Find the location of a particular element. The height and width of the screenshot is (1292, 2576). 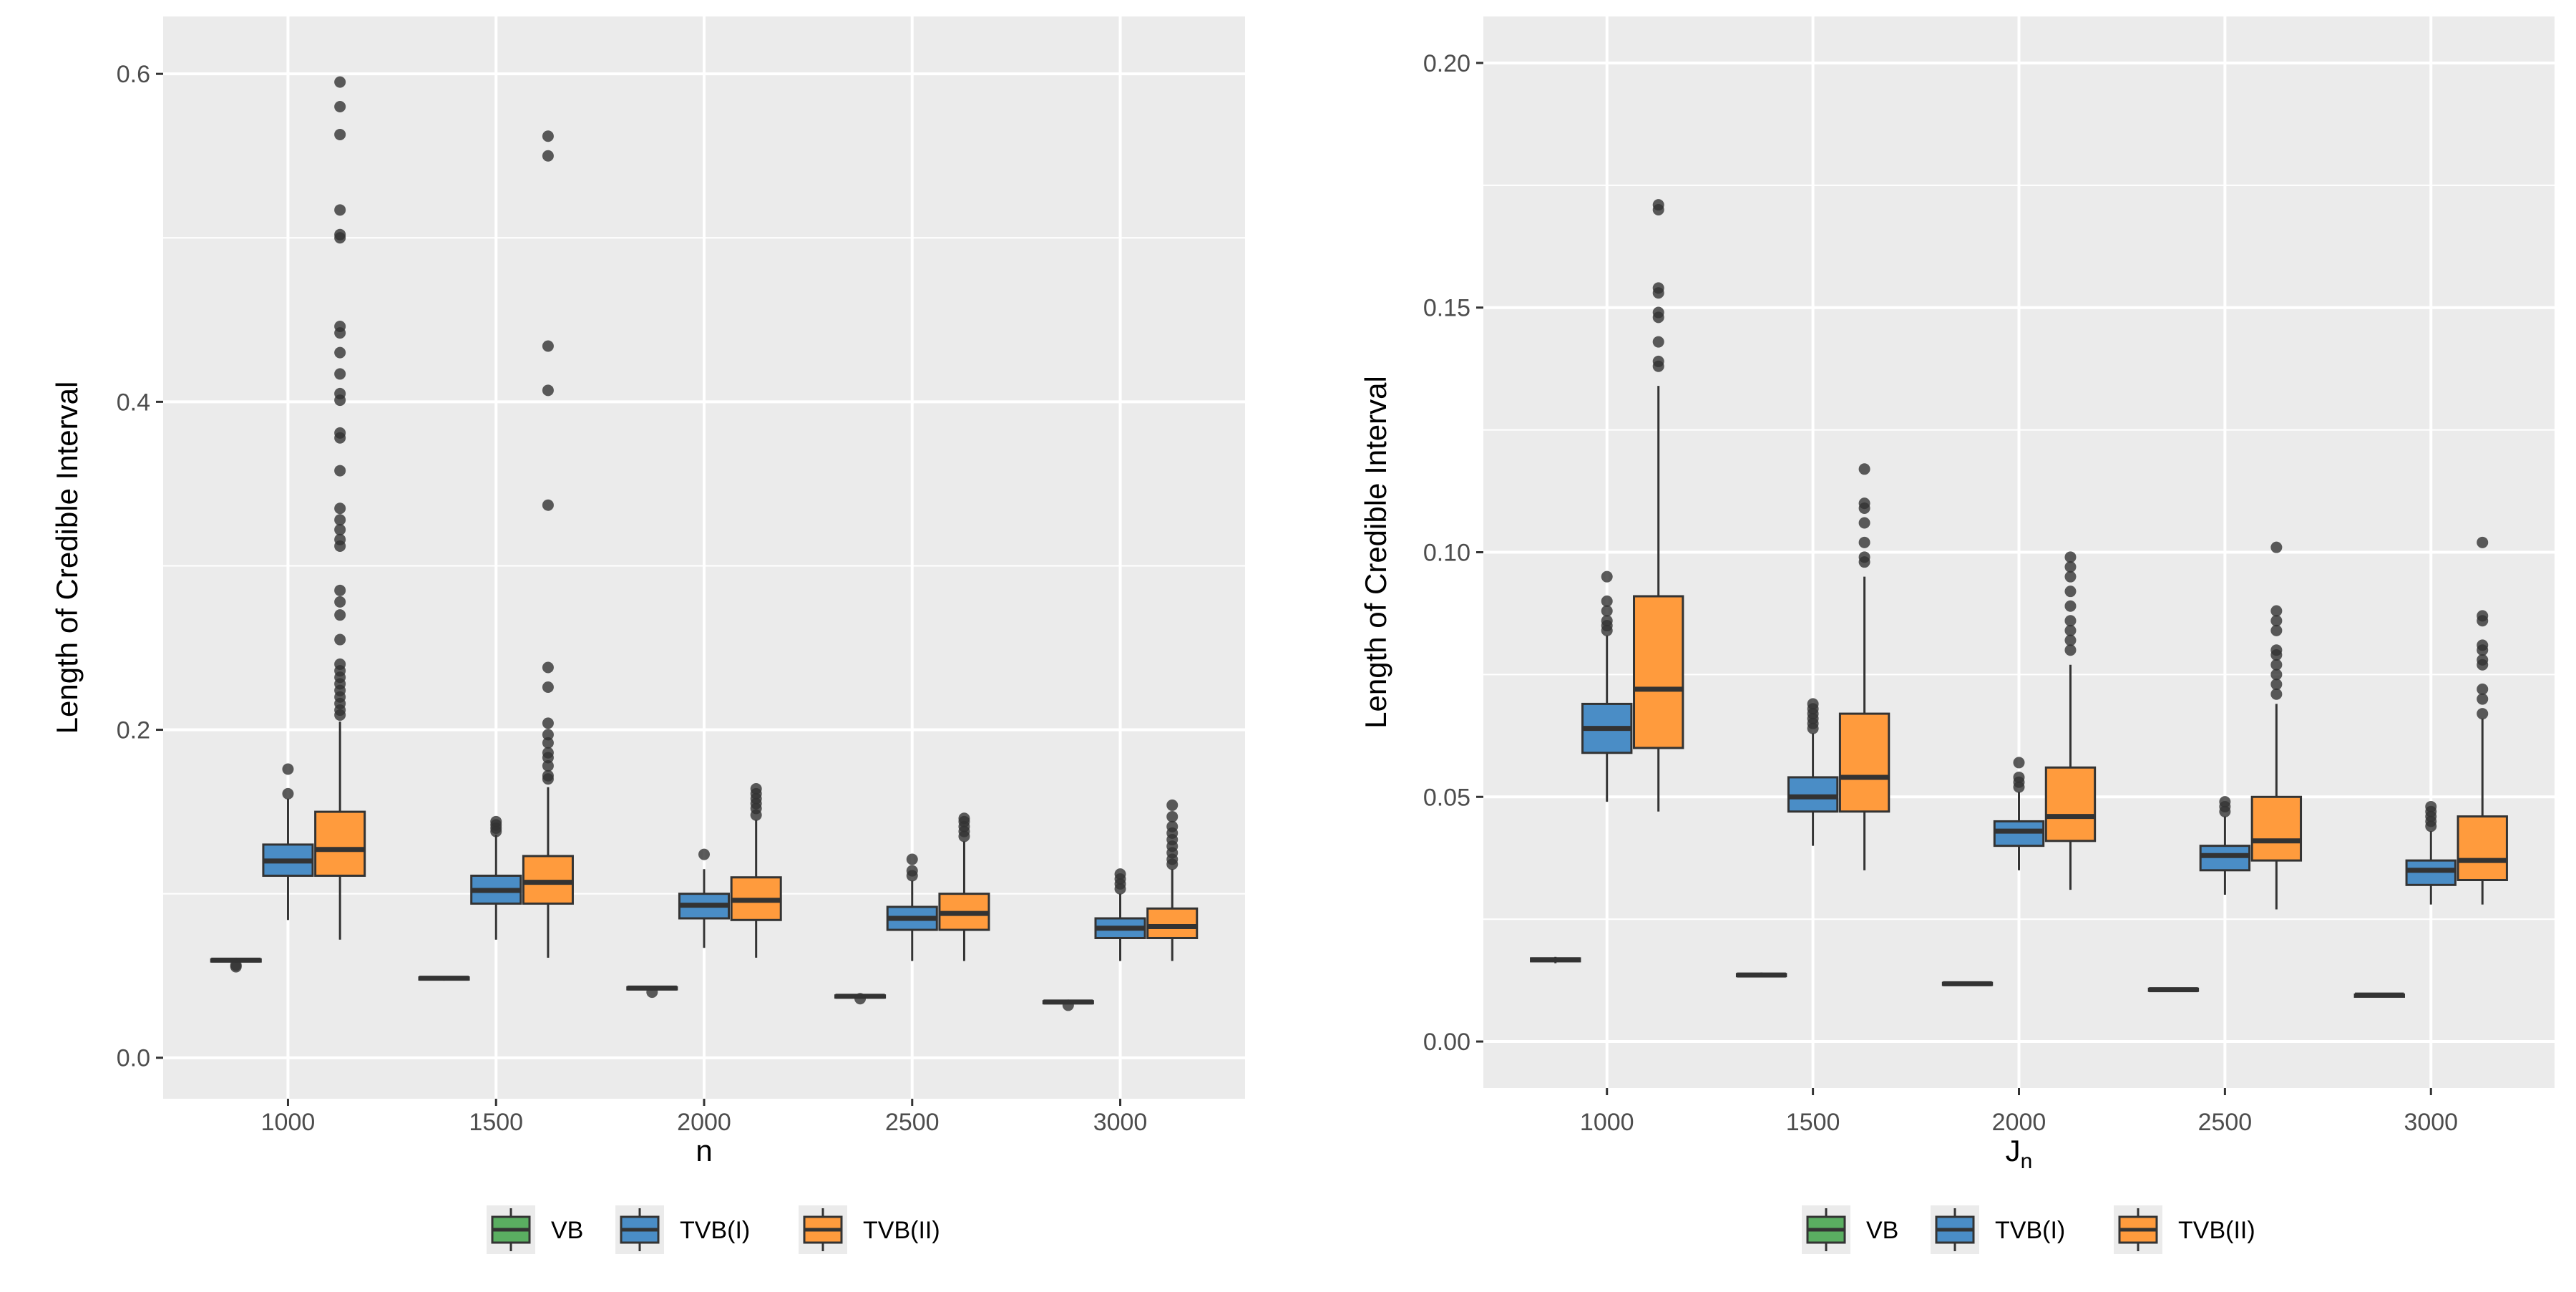

box-TVB(II)-3000 is located at coordinates (1172, 880).